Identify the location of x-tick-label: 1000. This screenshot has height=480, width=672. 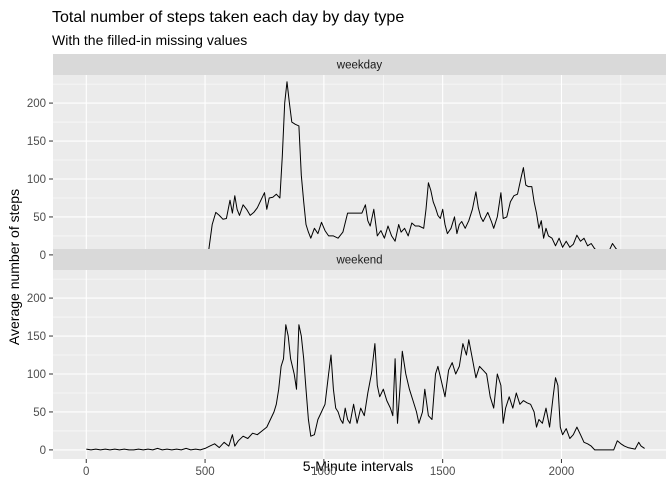
(324, 472).